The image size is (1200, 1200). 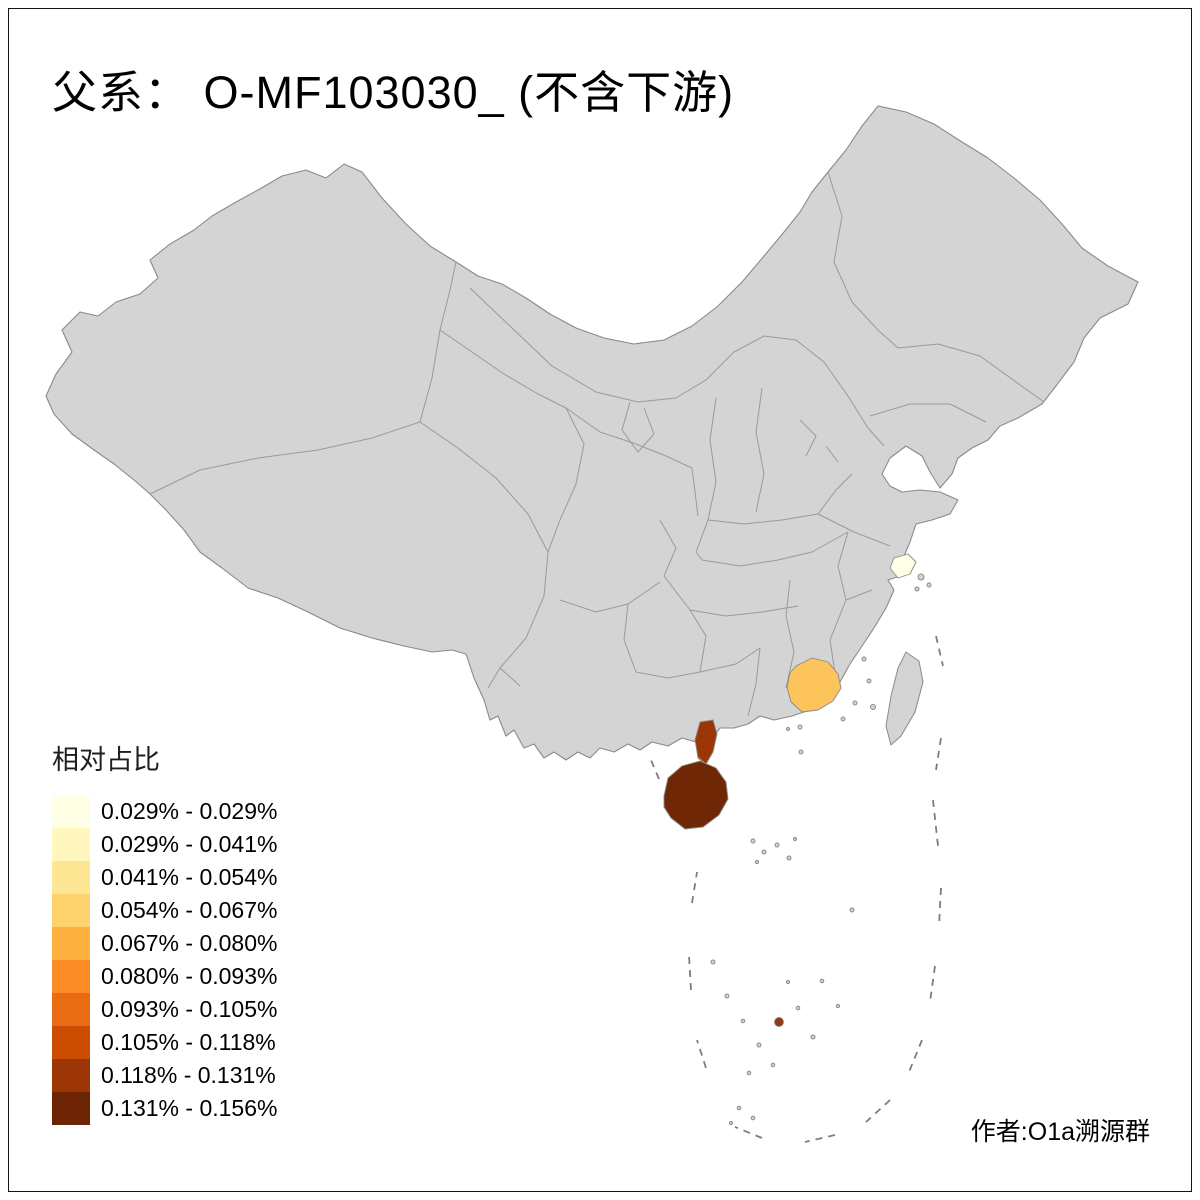 I want to click on legend-item: 0.041% - 0.054%, so click(x=164, y=877).